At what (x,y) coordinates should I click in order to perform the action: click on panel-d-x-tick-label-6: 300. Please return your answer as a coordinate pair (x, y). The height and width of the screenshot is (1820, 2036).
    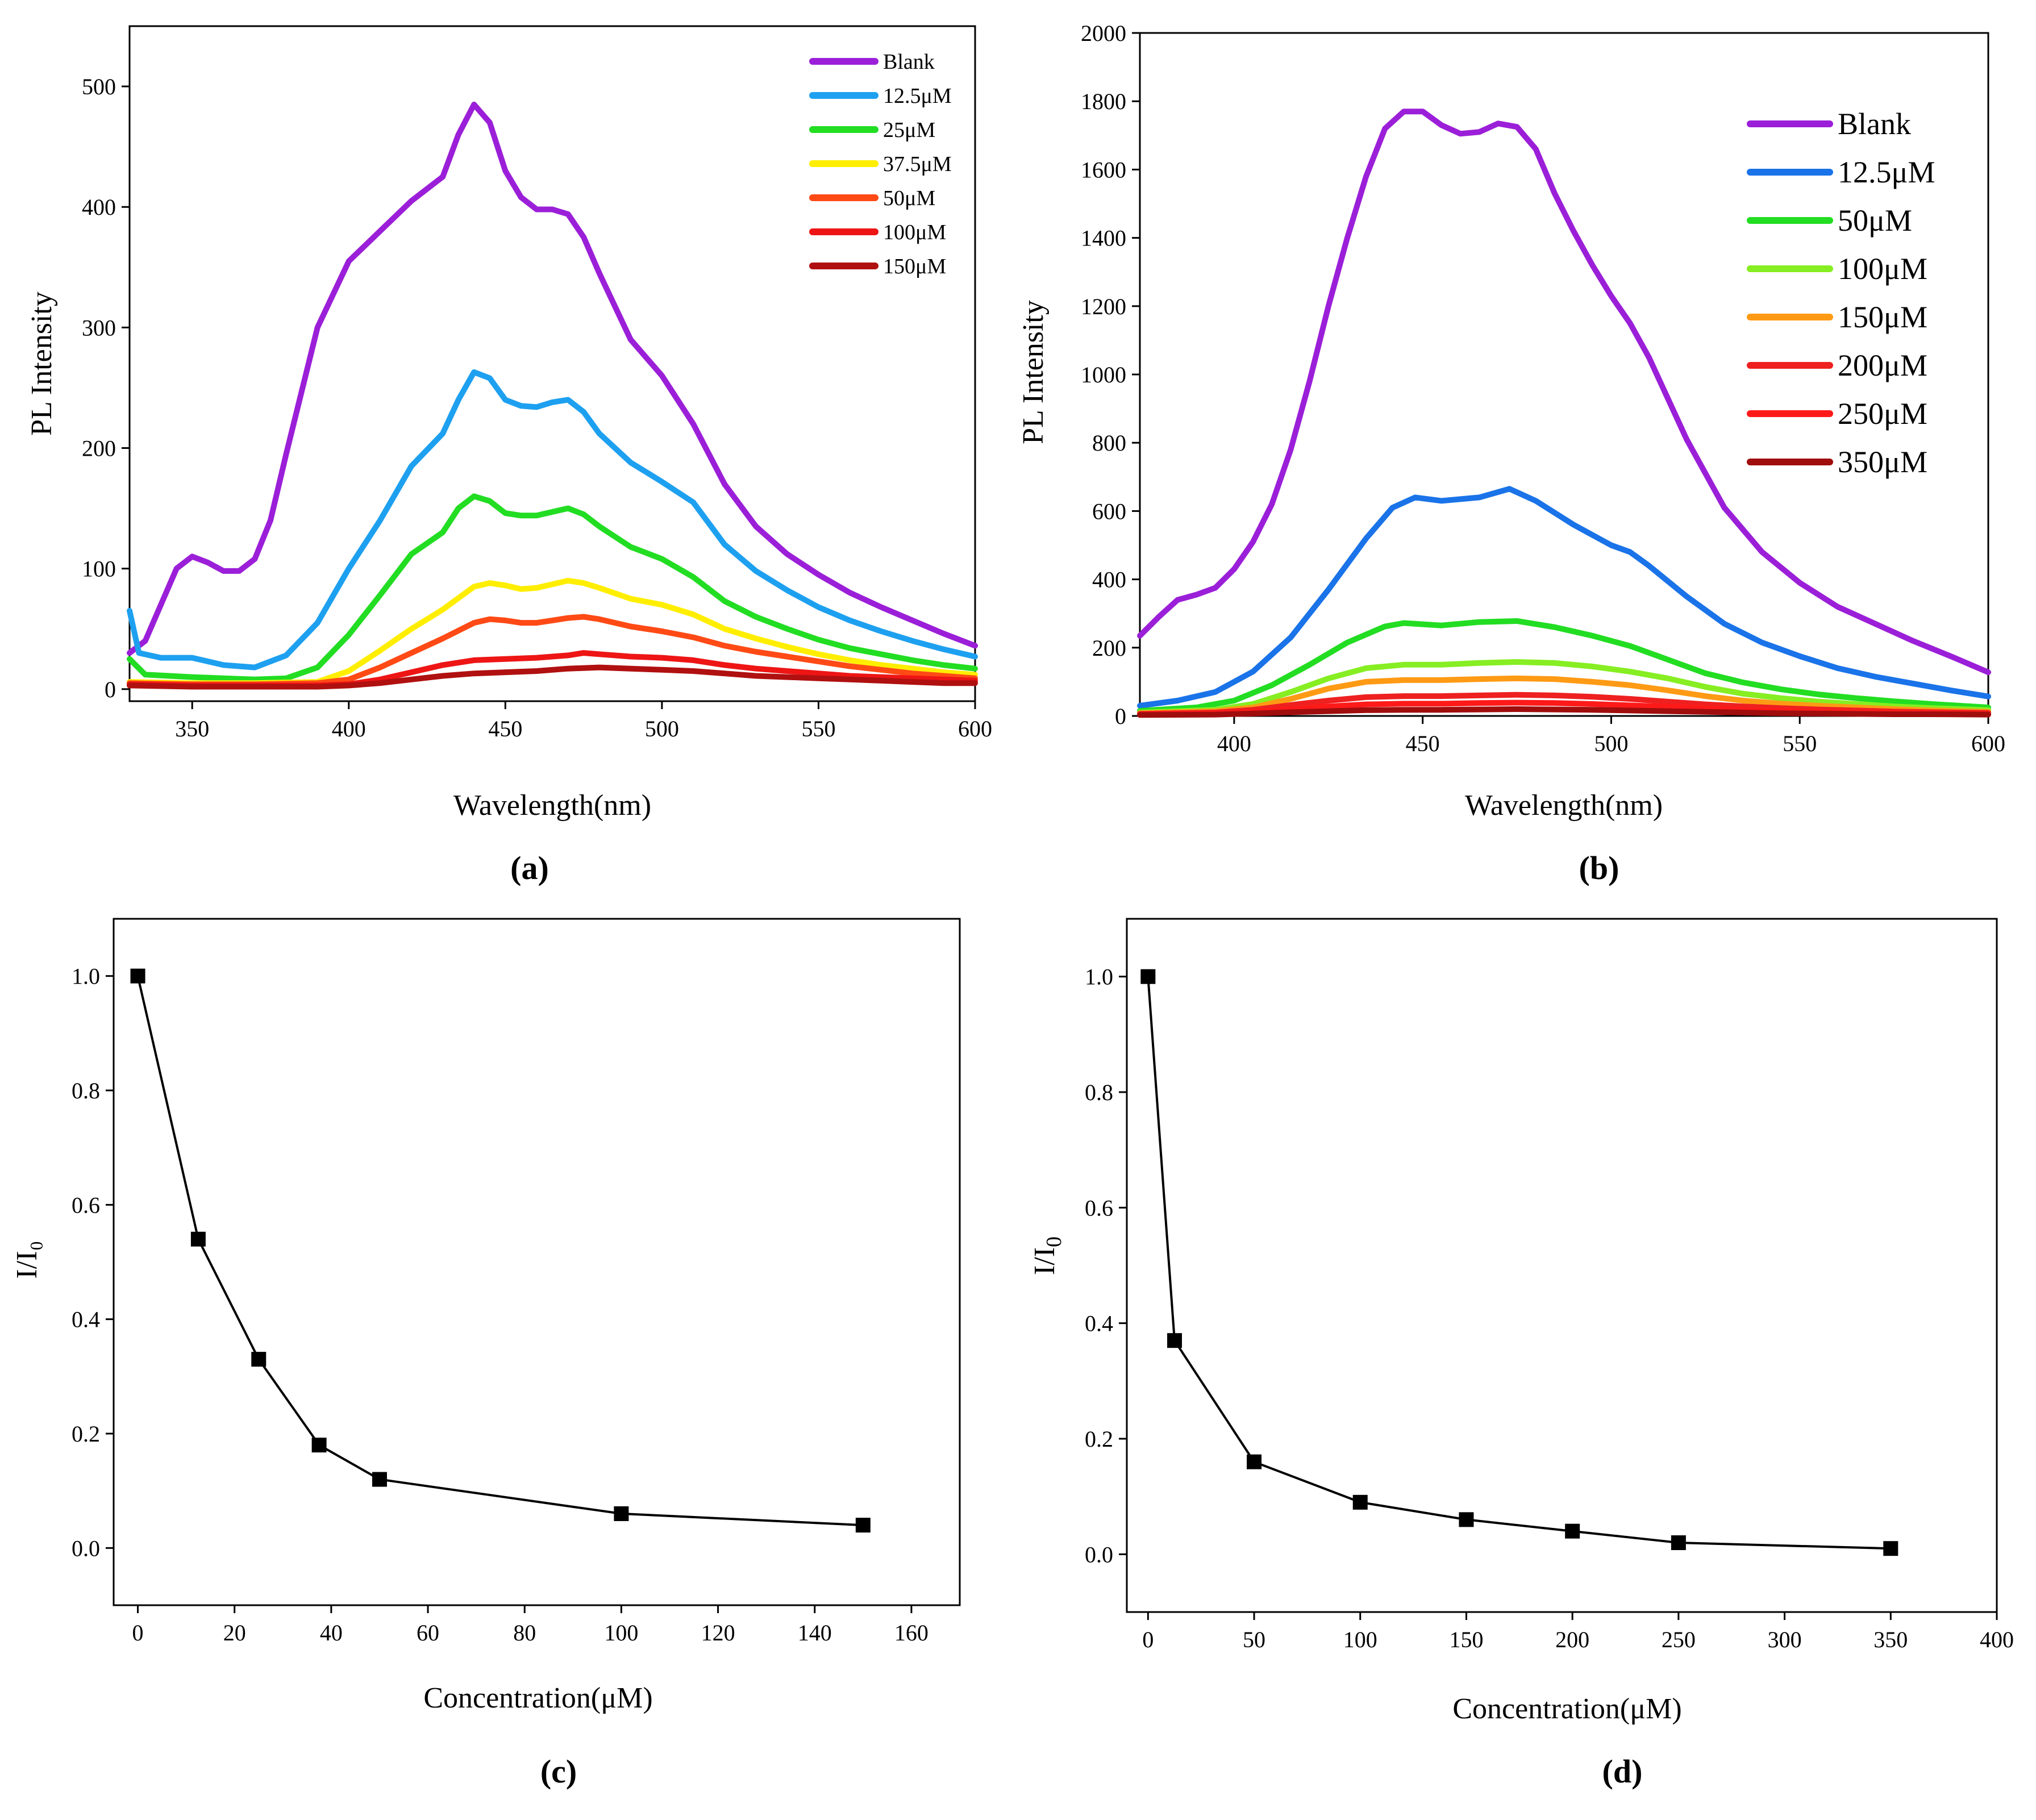
    Looking at the image, I should click on (1785, 1639).